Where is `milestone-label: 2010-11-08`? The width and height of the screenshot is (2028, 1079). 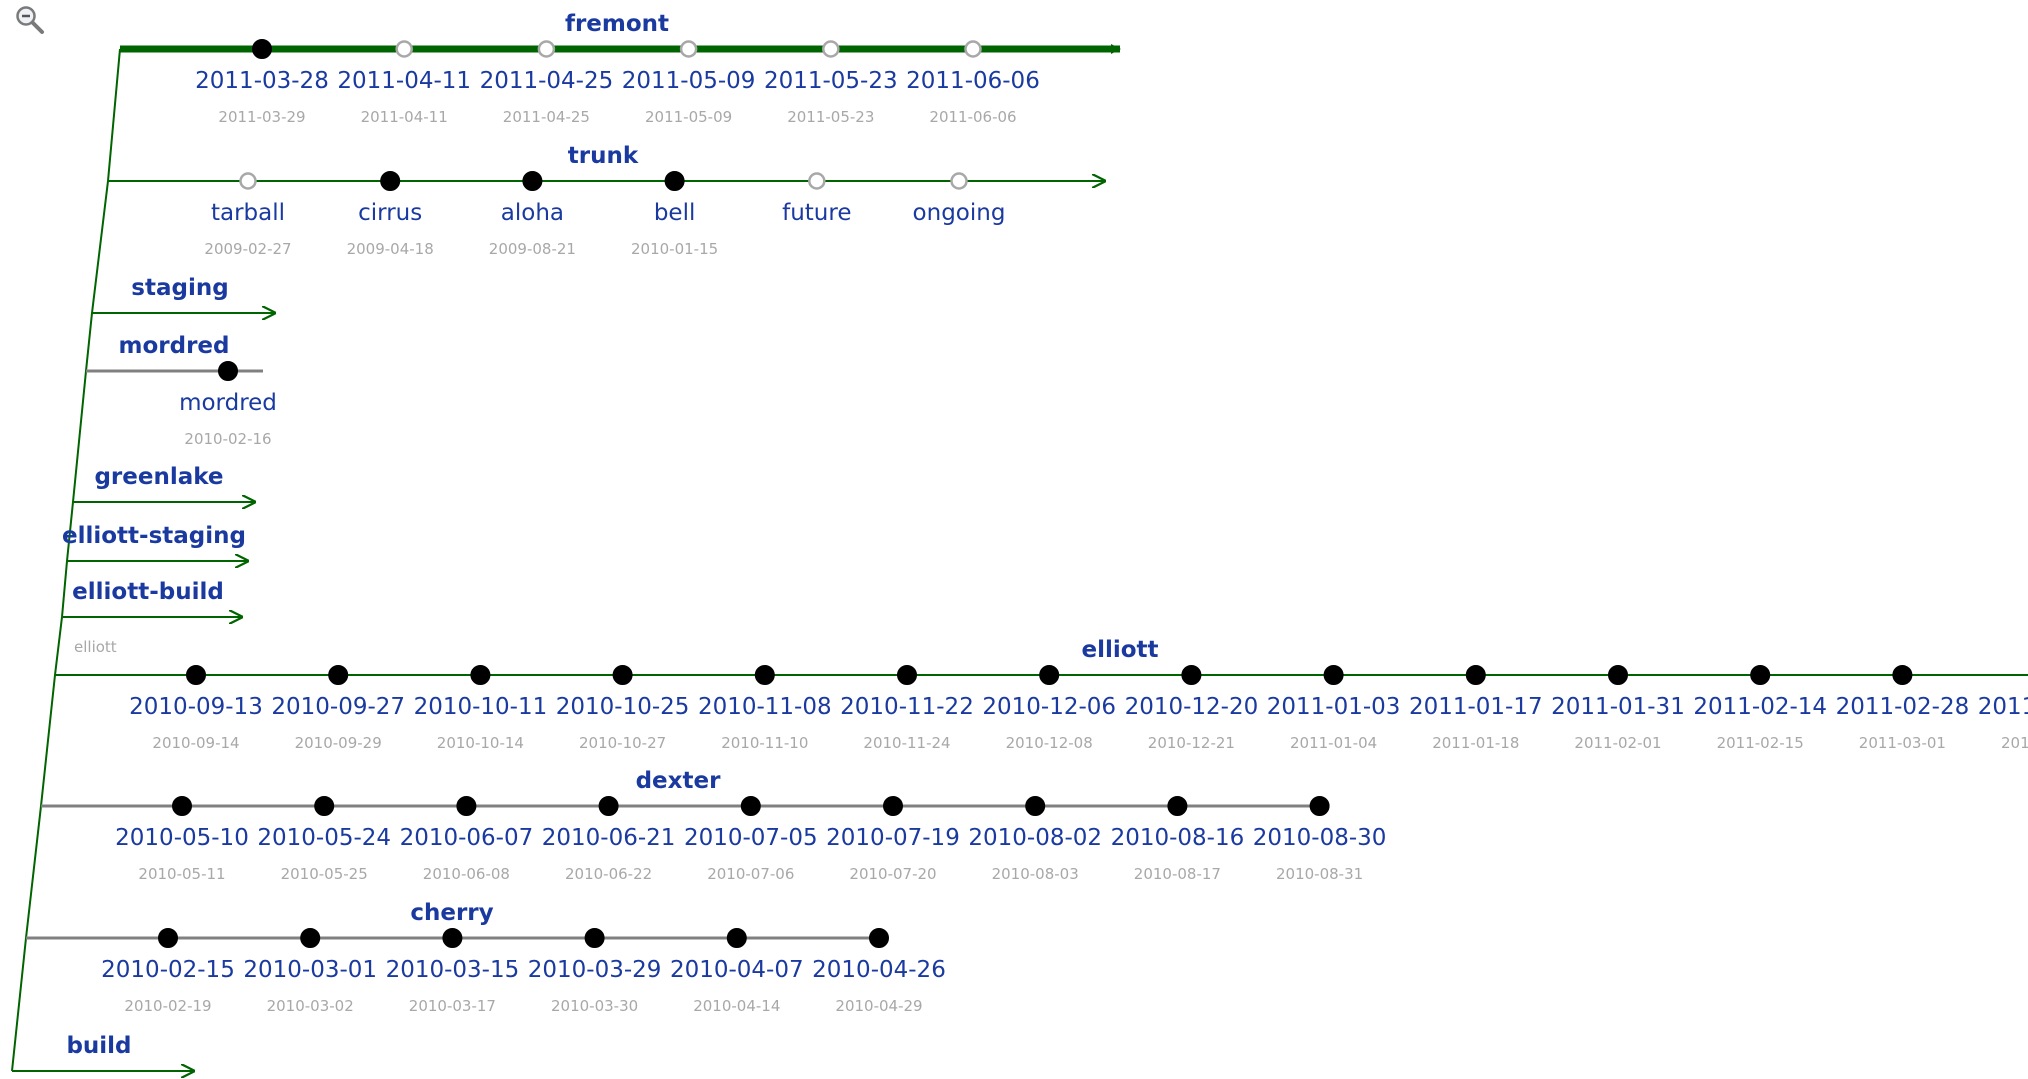 milestone-label: 2010-11-08 is located at coordinates (765, 707).